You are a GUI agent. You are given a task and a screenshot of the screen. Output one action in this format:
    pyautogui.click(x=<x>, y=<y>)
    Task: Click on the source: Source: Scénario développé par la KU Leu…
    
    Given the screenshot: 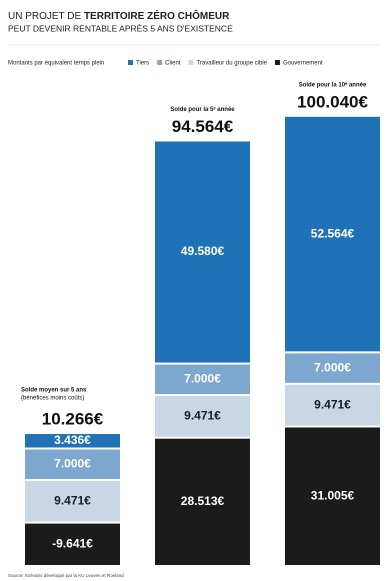 What is the action you would take?
    pyautogui.click(x=66, y=575)
    